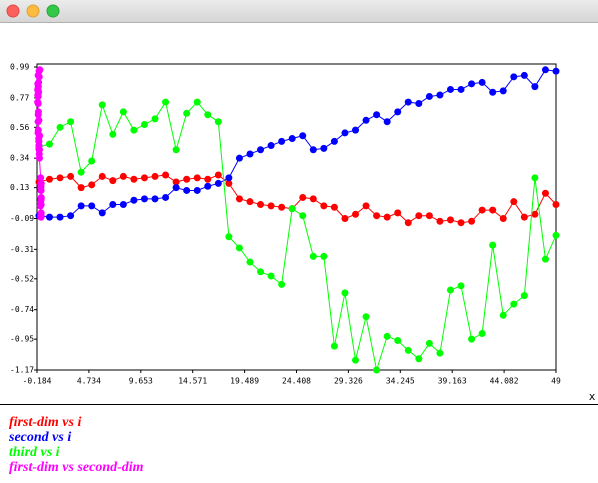  Describe the element at coordinates (19, 187) in the screenshot. I see `y-tick-label: 0.13` at that location.